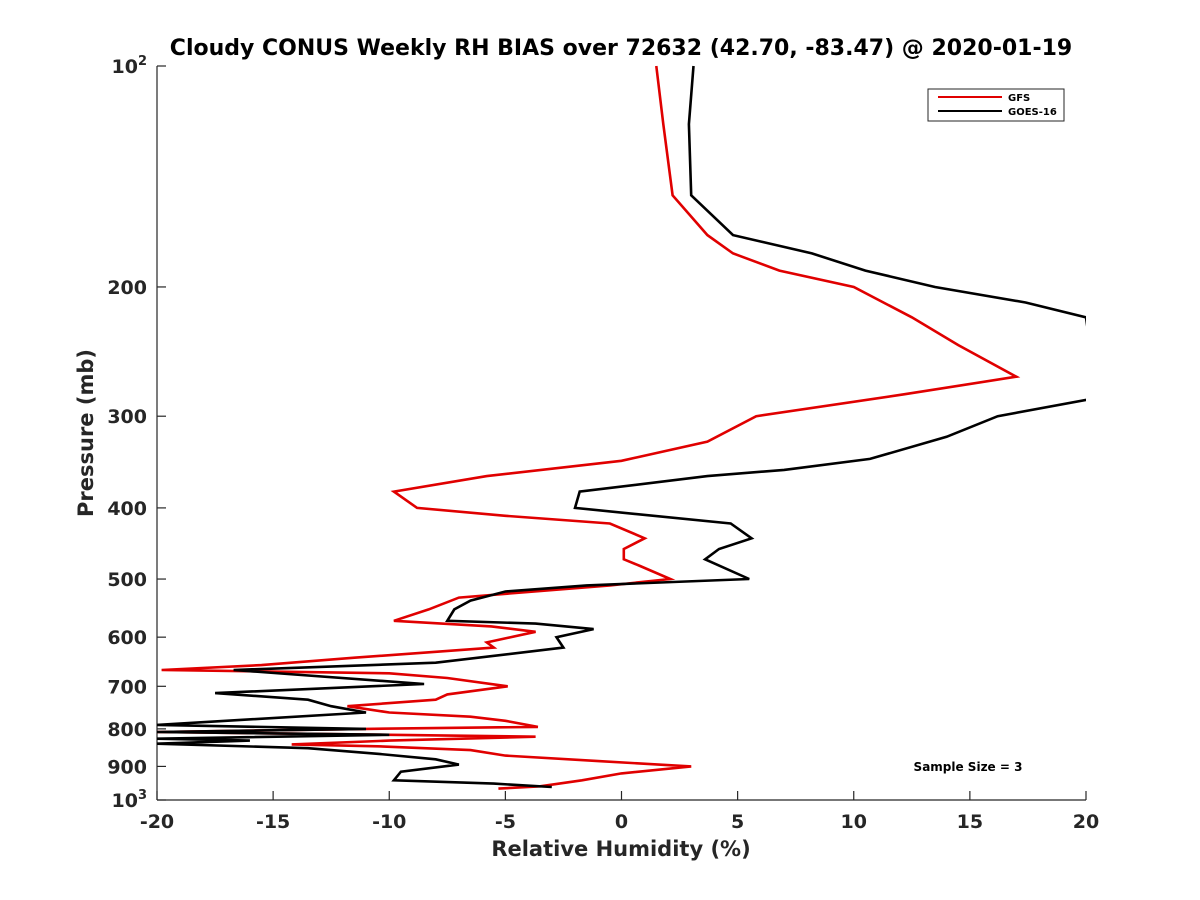  Describe the element at coordinates (737, 822) in the screenshot. I see `x-tick-label: 5` at that location.